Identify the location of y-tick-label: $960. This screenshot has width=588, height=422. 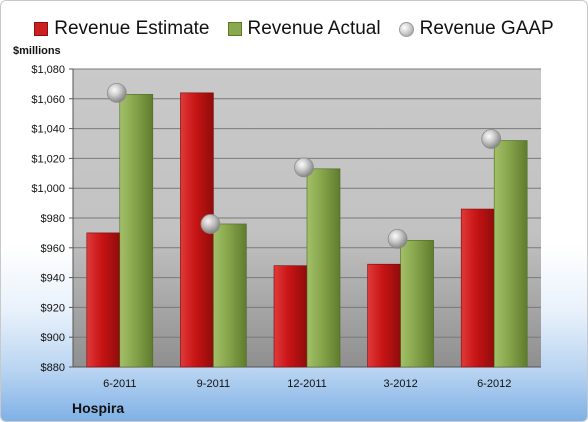
(53, 249).